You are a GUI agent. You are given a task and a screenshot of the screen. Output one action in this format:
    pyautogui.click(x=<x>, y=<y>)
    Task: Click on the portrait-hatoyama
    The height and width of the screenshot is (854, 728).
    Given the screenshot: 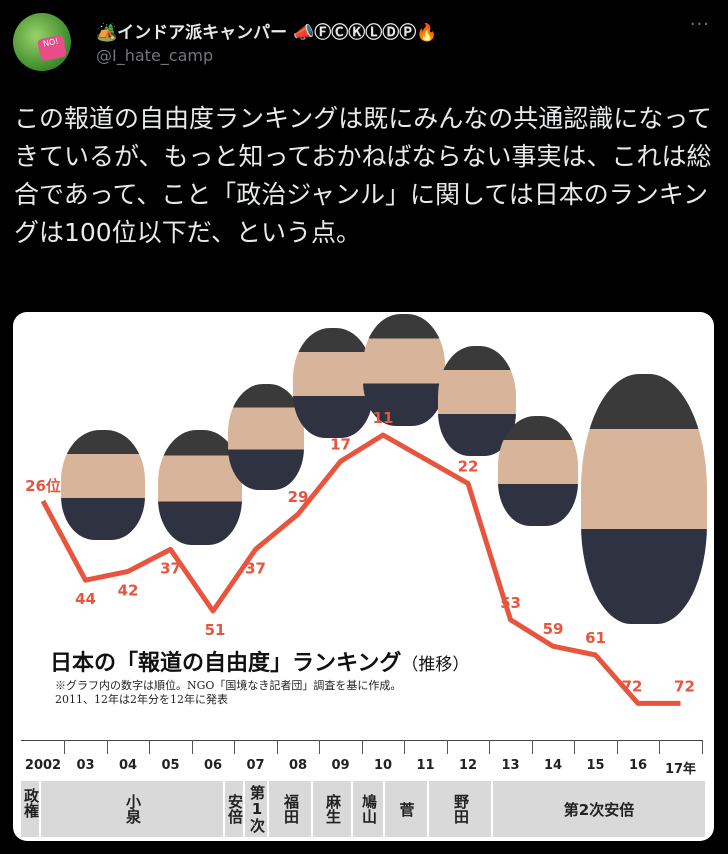 What is the action you would take?
    pyautogui.click(x=404, y=370)
    